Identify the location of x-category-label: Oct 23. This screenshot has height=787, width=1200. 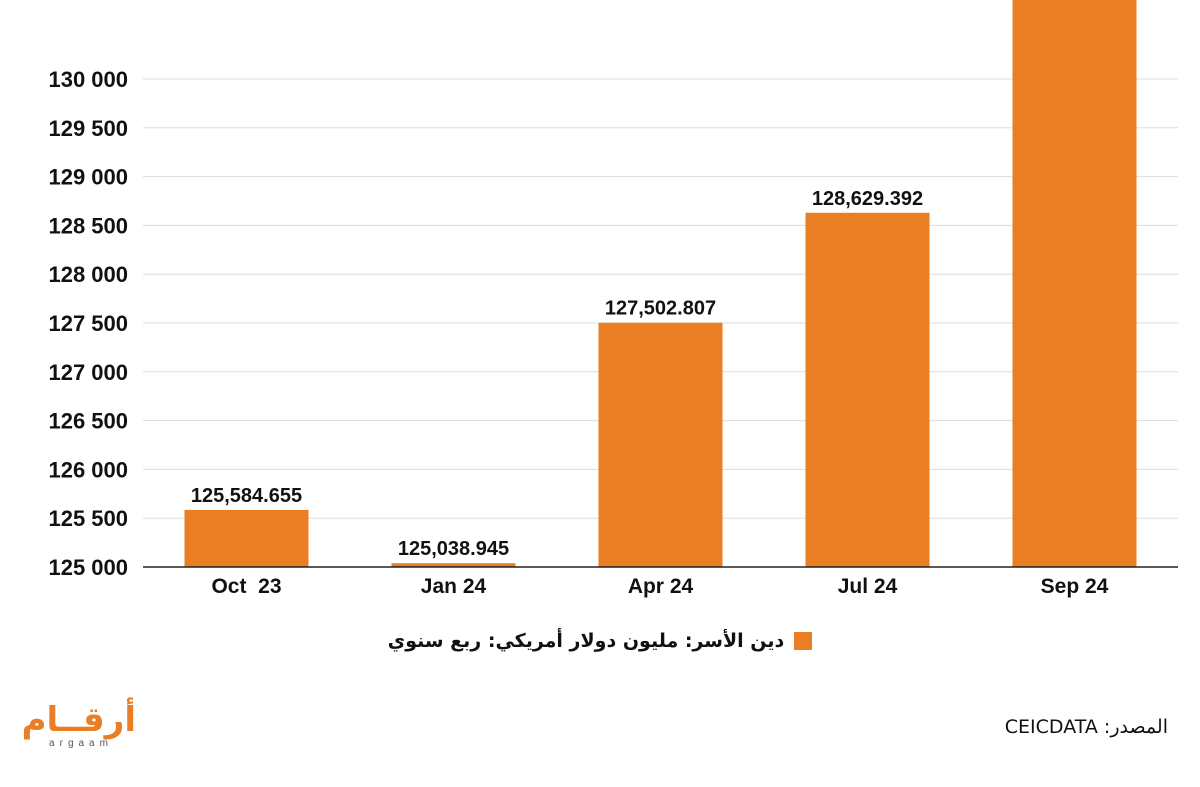
(246, 586).